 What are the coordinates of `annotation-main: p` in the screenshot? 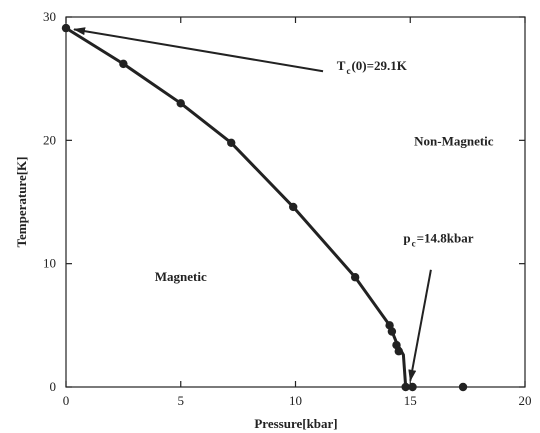 It's located at (406, 238).